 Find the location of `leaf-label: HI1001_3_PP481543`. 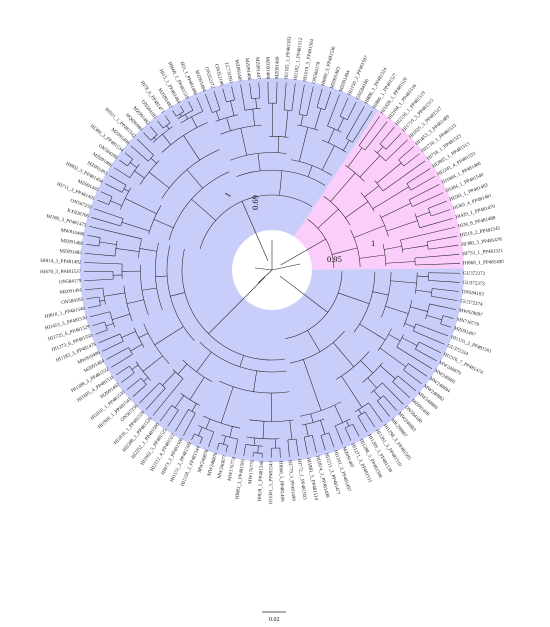

leaf-label: HI1001_3_PP481543 is located at coordinates (271, 482).